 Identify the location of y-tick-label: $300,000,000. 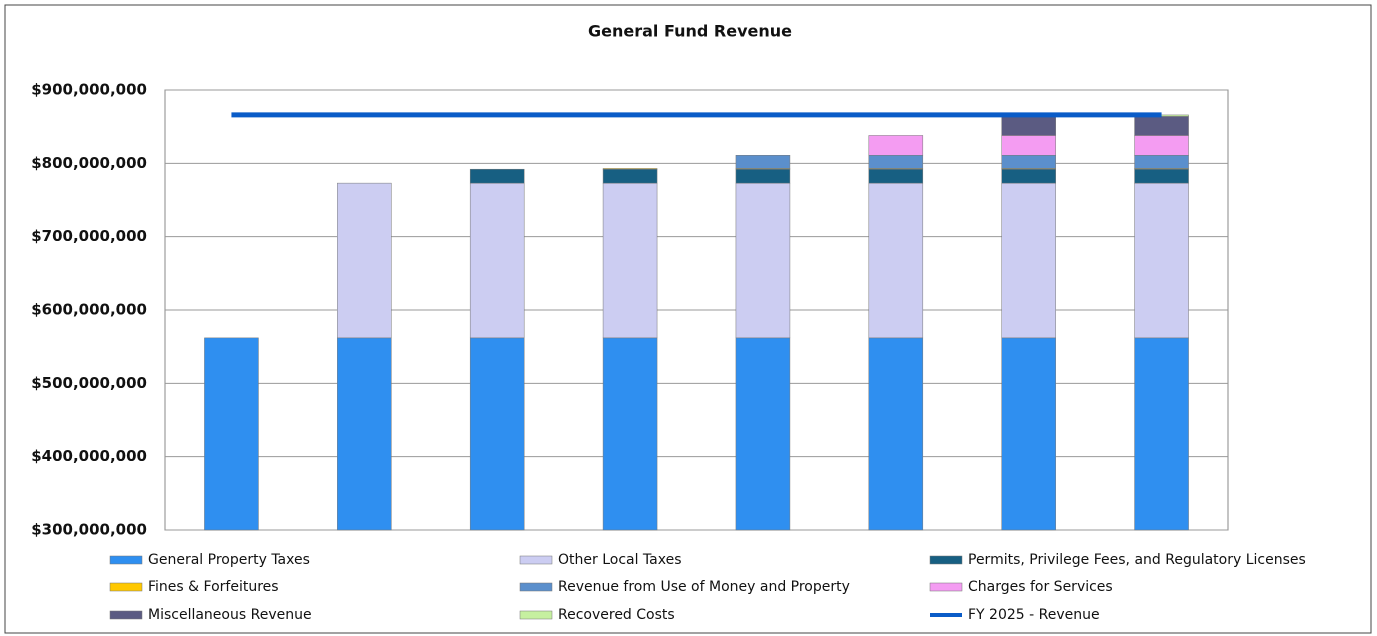
(89, 530).